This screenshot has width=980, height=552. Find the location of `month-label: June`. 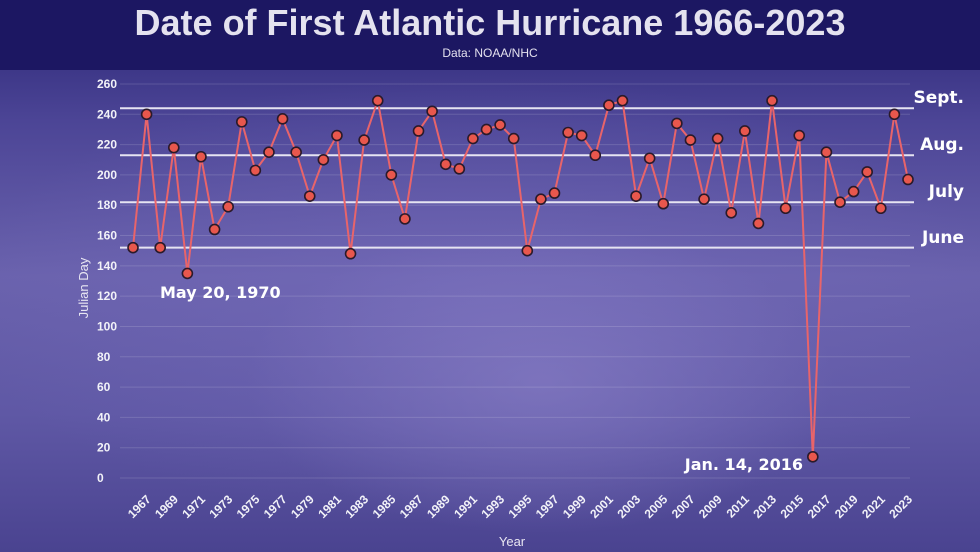

month-label: June is located at coordinates (942, 238).